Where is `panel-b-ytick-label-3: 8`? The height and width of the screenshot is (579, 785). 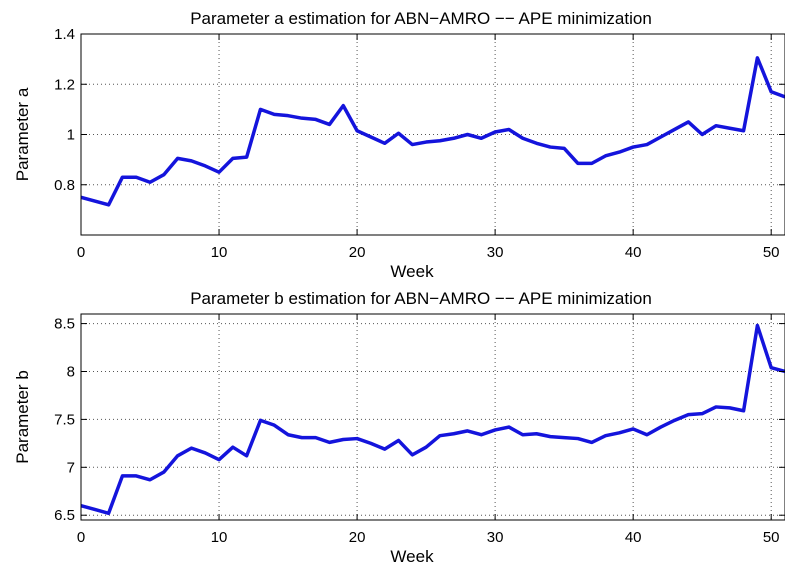
panel-b-ytick-label-3: 8 is located at coordinates (71, 371).